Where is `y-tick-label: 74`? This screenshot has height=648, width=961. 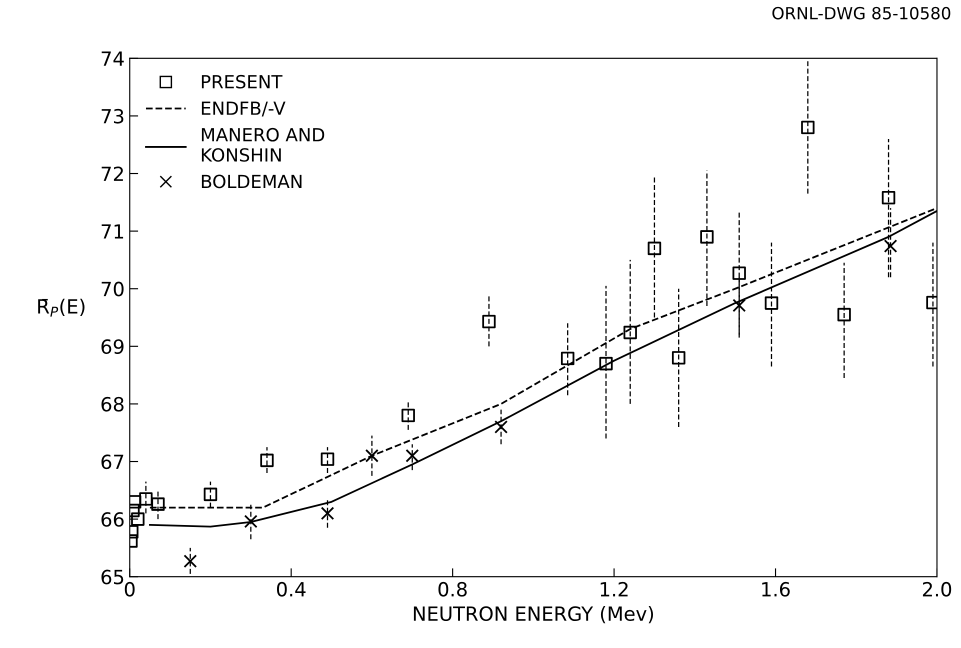
y-tick-label: 74 is located at coordinates (113, 59).